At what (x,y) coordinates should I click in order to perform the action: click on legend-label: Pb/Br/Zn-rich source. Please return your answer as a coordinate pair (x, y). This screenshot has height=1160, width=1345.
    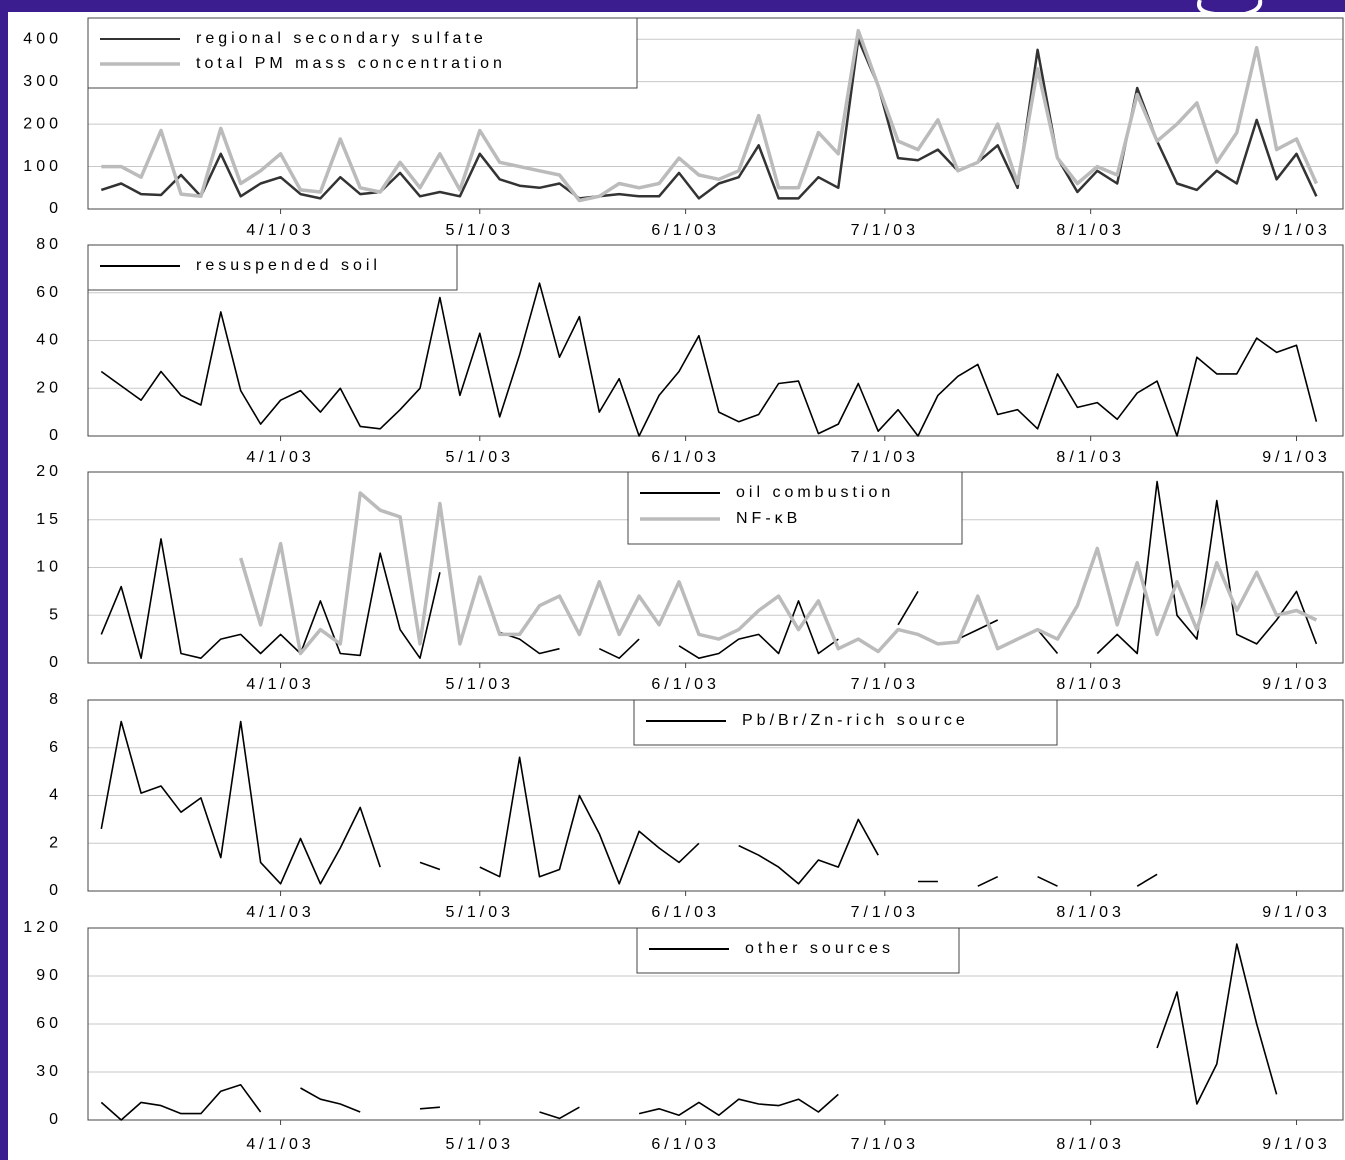
    Looking at the image, I should click on (855, 720).